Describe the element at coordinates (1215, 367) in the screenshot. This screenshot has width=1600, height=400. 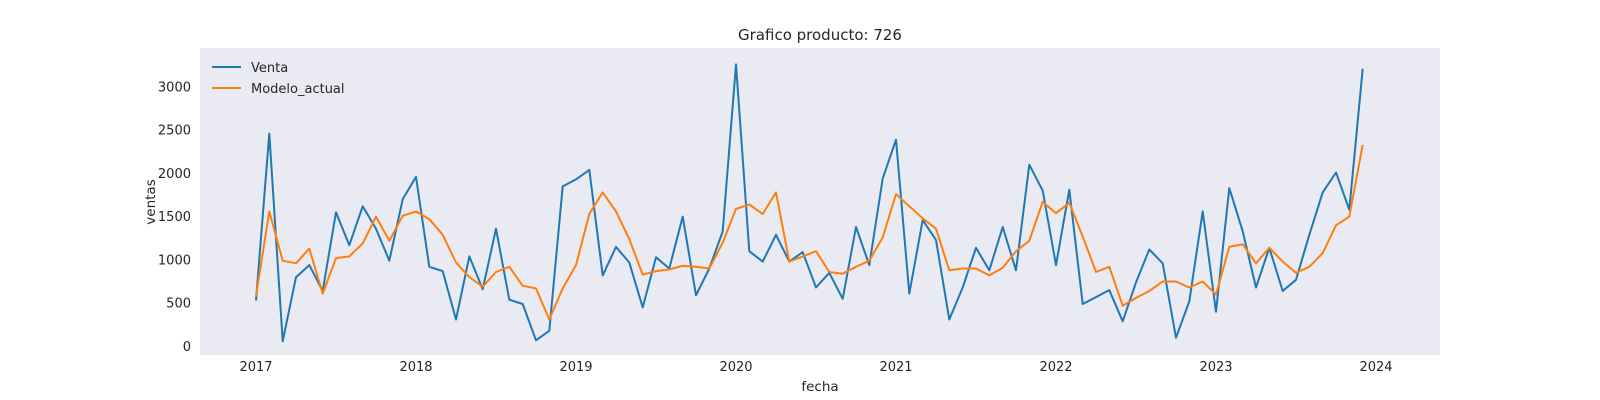
I see `x-tick-label: 2023` at that location.